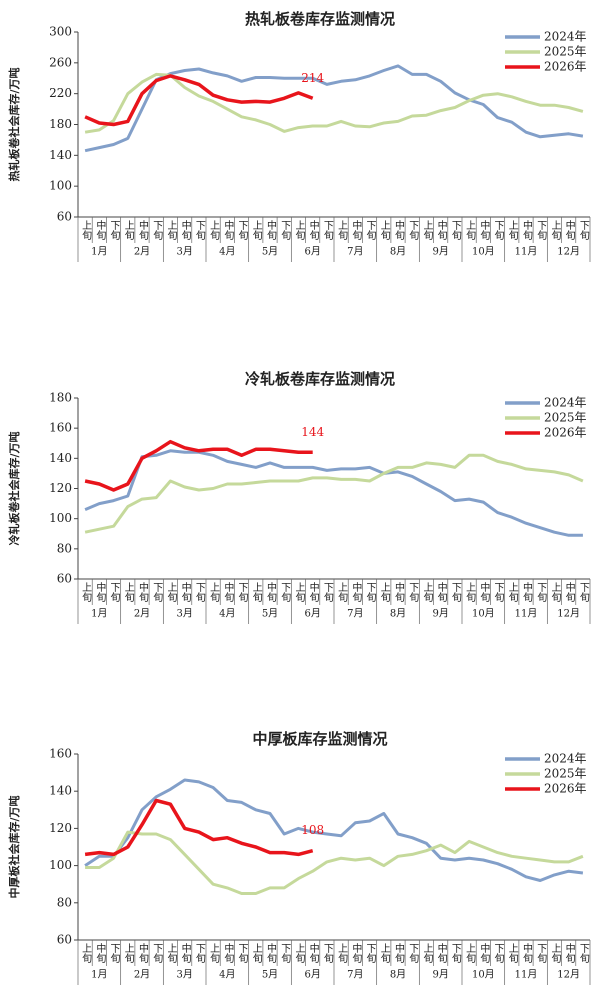 The image size is (607, 1003). What do you see at coordinates (60, 124) in the screenshot?
I see `y-tick-label: 180` at bounding box center [60, 124].